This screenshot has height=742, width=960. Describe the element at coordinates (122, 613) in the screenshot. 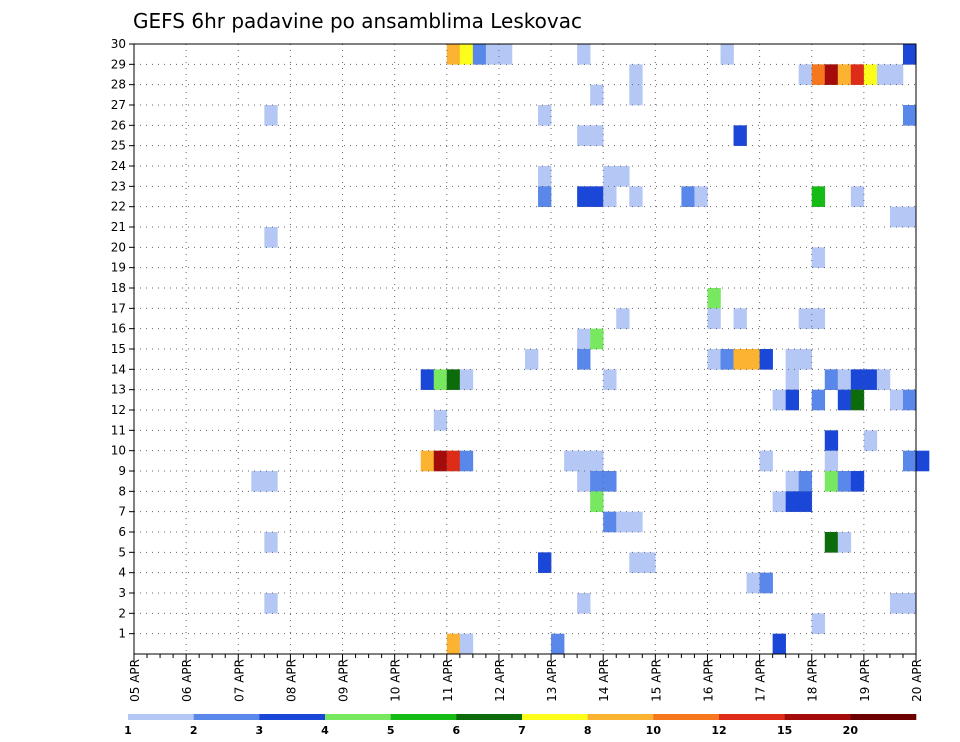

I see `y-tick-label: 2` at that location.